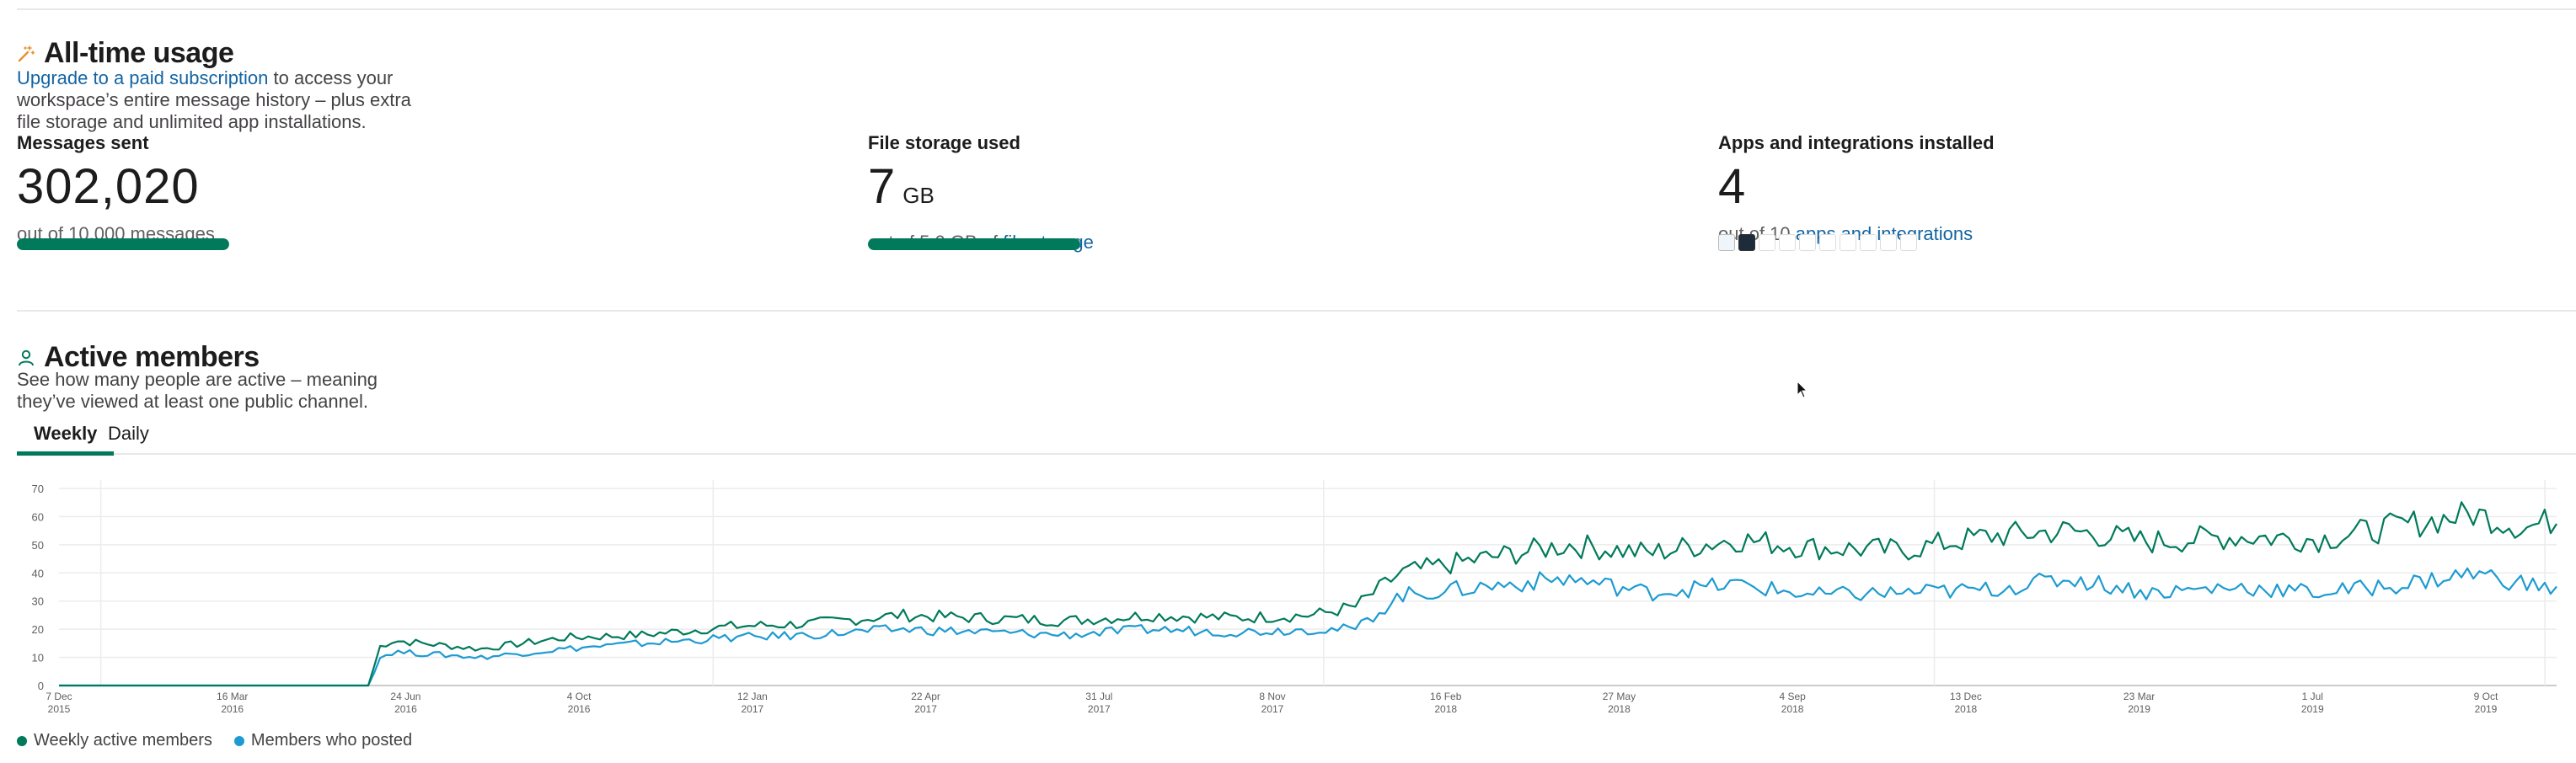 Image resolution: width=2576 pixels, height=763 pixels. Describe the element at coordinates (1793, 696) in the screenshot. I see `x-tick-label: 4 Sep` at that location.